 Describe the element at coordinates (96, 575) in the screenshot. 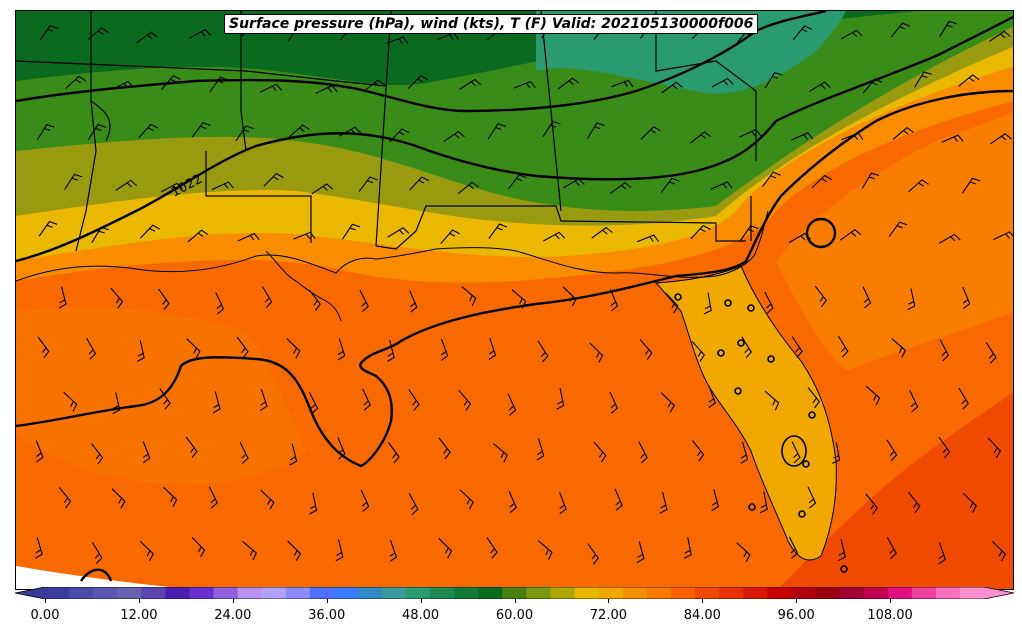

I see `isobar-sw-low` at that location.